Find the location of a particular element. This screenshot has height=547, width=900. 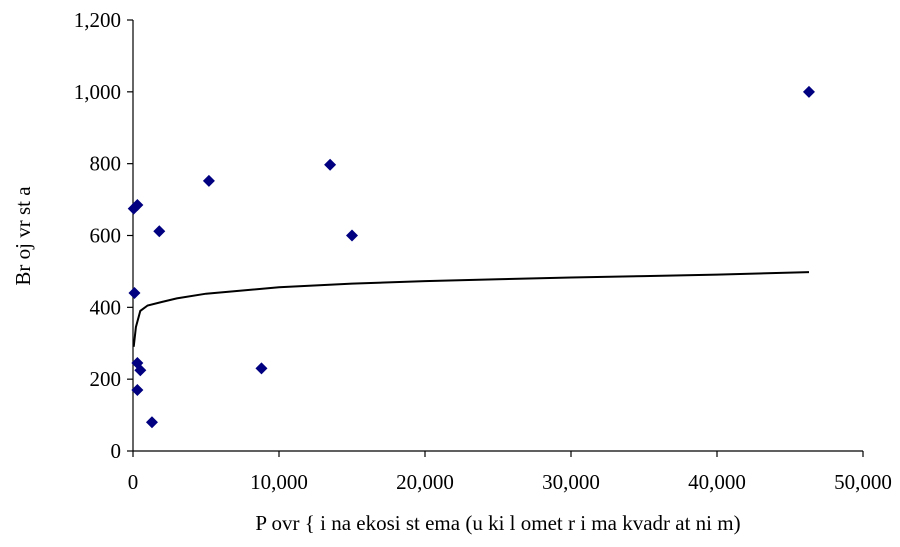

y-tick-label: 1,000 is located at coordinates (97, 92).